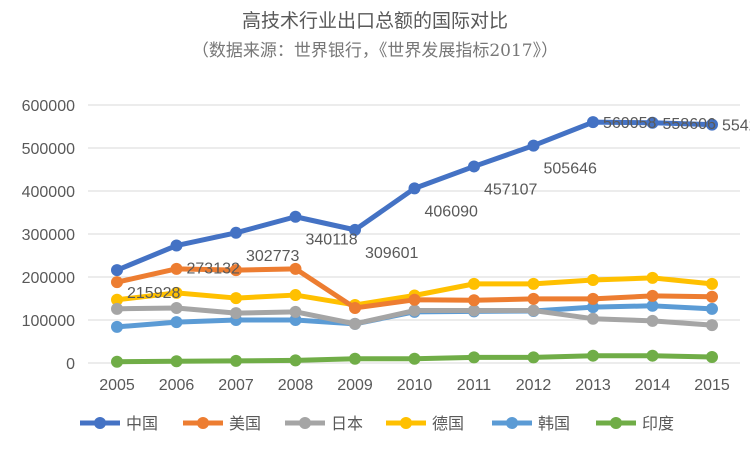  I want to click on y-tick-label: 500000, so click(48, 149).